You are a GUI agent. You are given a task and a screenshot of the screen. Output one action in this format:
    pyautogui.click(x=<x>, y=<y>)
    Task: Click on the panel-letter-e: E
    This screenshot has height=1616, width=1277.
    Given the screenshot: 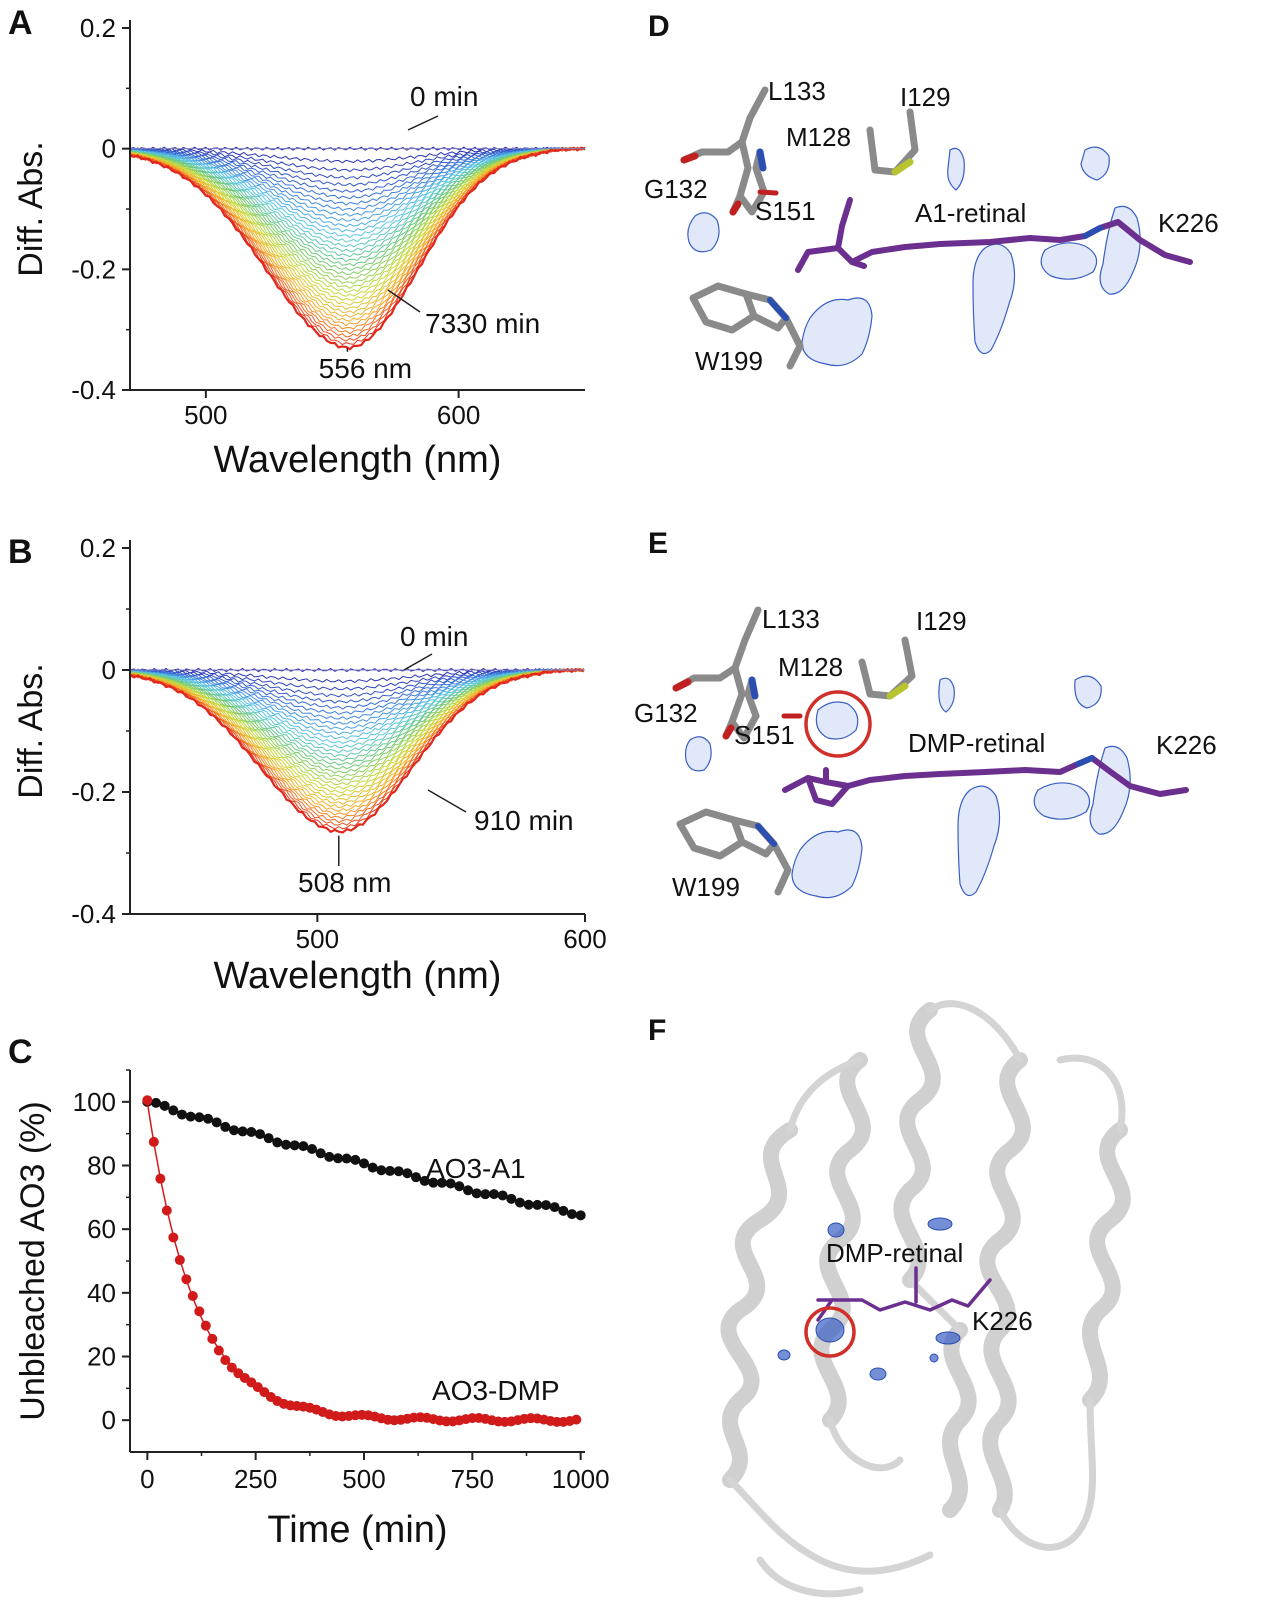 What is the action you would take?
    pyautogui.click(x=658, y=543)
    